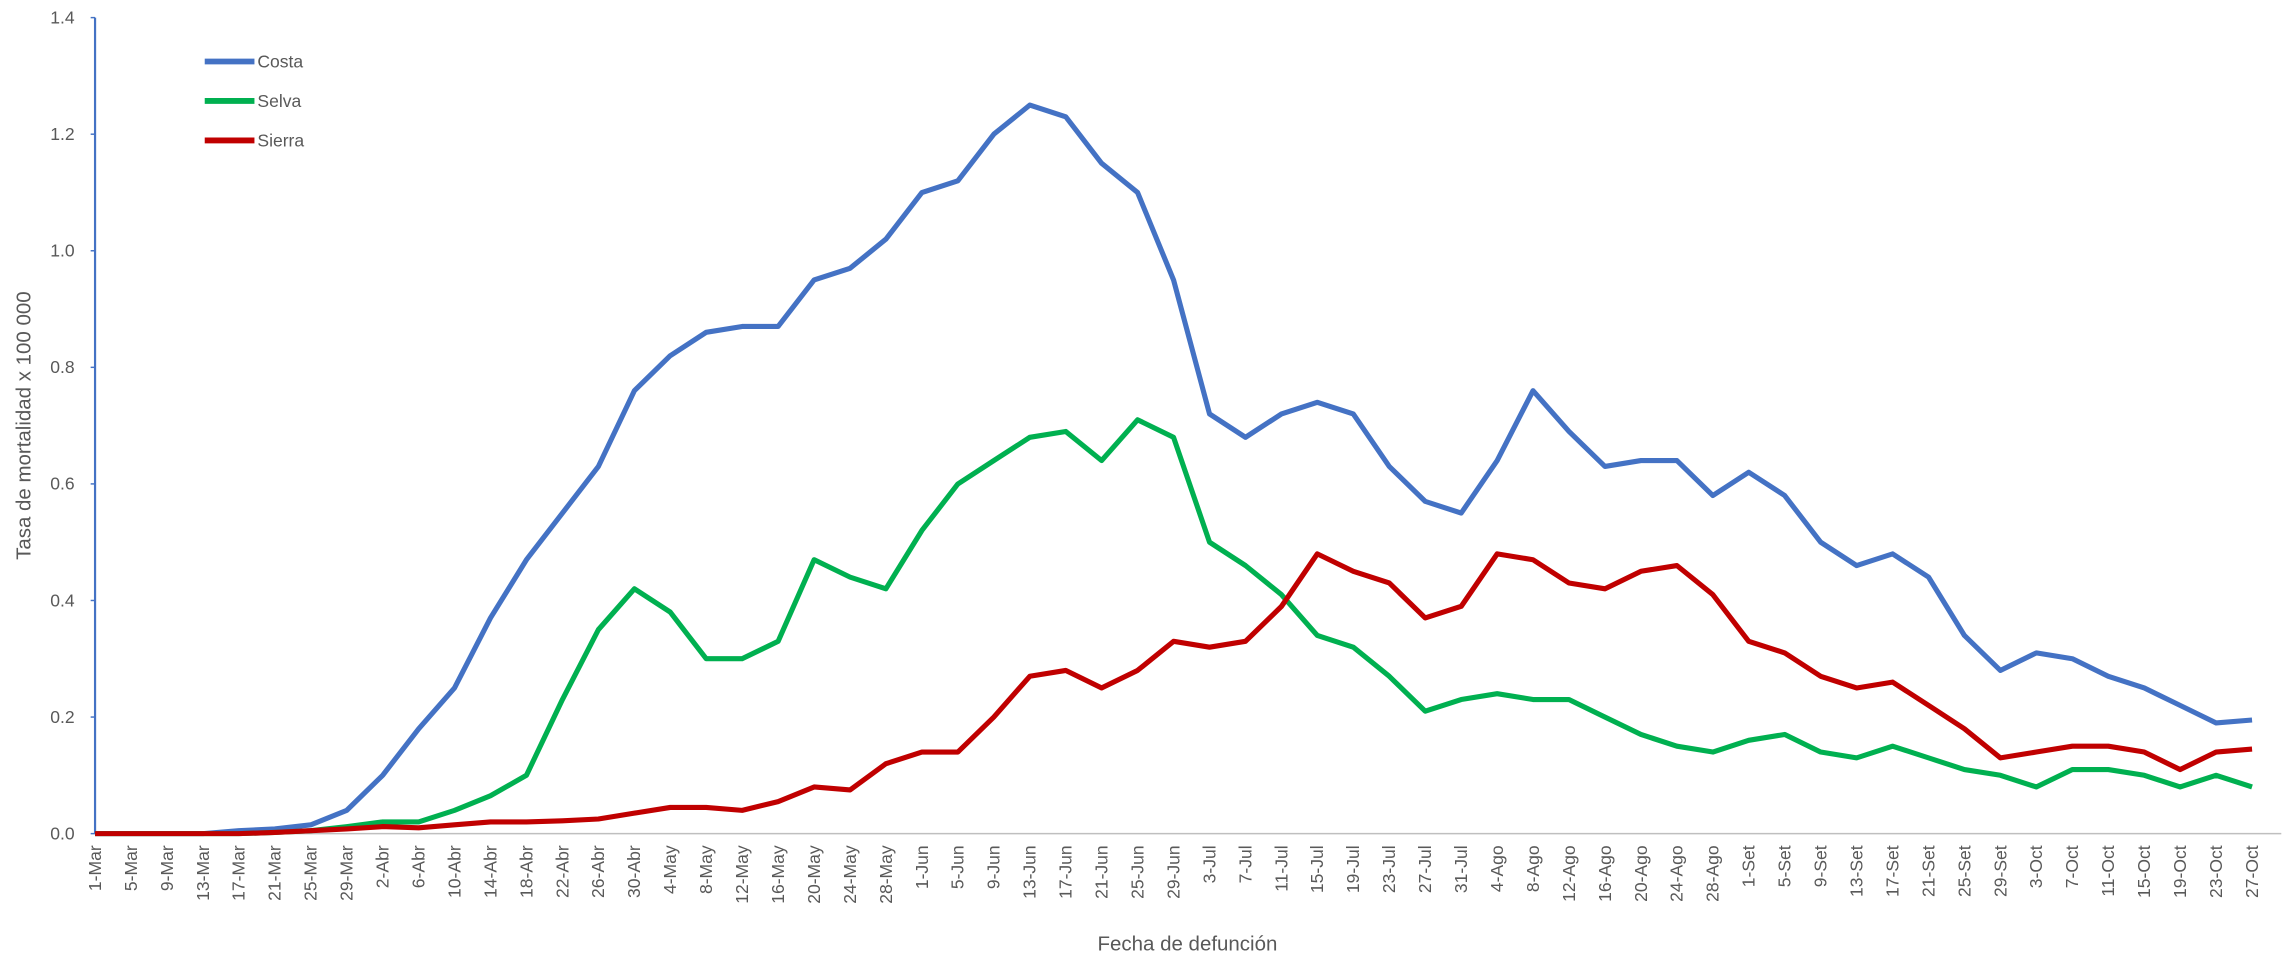 Image resolution: width=2293 pixels, height=958 pixels. I want to click on x-tick-label: 10-Abr, so click(454, 871).